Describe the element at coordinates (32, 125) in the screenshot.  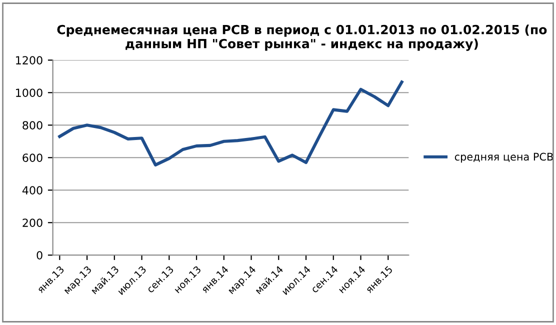
I see `y-tick-label: 800` at that location.